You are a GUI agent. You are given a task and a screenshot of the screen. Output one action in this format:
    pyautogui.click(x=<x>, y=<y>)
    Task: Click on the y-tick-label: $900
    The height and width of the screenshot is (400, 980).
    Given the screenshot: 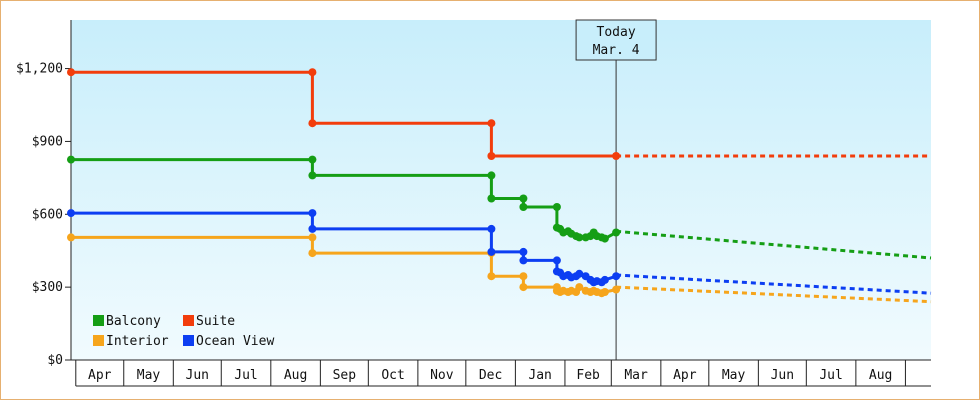 What is the action you would take?
    pyautogui.click(x=47, y=141)
    